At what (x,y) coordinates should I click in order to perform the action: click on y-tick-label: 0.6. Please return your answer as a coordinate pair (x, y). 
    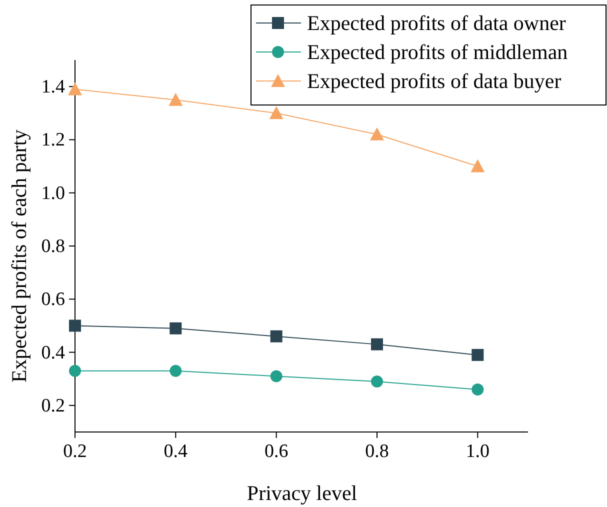
    Looking at the image, I should click on (53, 299).